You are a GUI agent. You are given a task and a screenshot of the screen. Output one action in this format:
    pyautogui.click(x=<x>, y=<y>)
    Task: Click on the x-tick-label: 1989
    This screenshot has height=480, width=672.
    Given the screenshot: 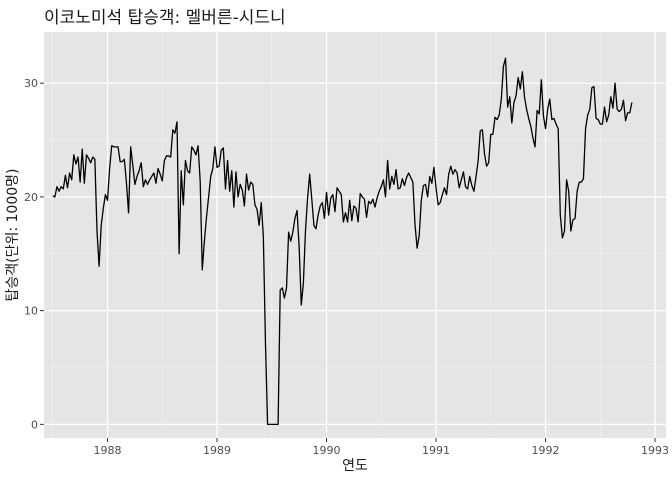 What is the action you would take?
    pyautogui.click(x=217, y=450)
    